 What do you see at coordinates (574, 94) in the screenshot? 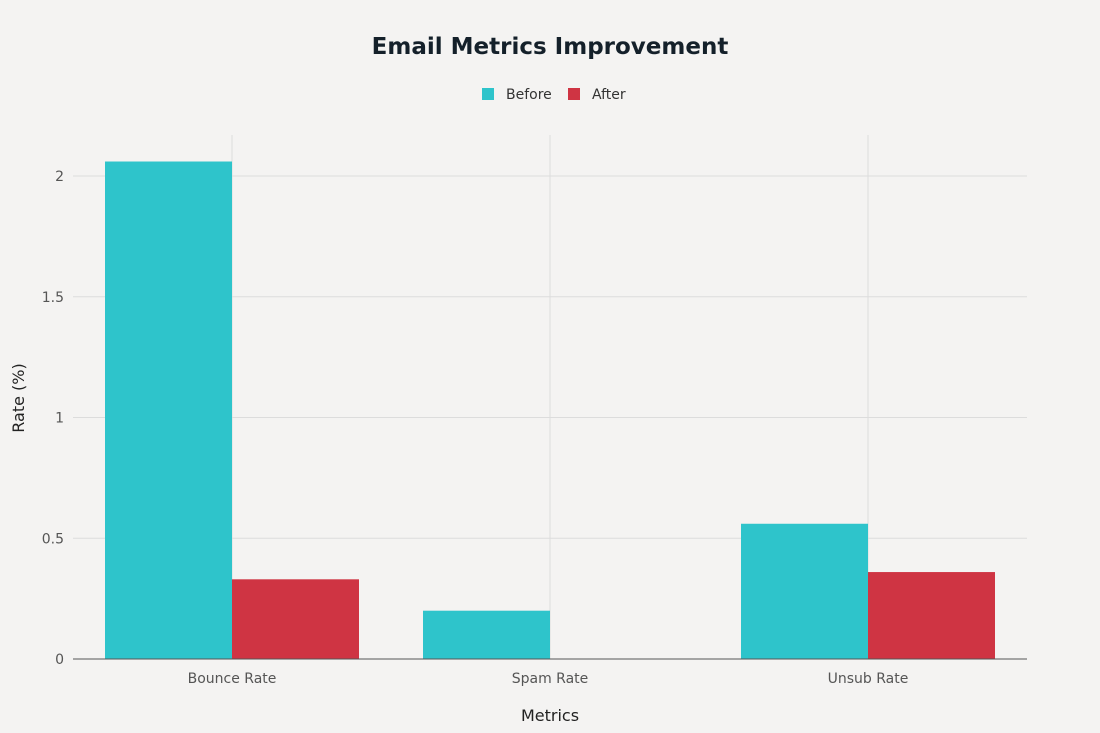
I see `legend-swatch-after` at bounding box center [574, 94].